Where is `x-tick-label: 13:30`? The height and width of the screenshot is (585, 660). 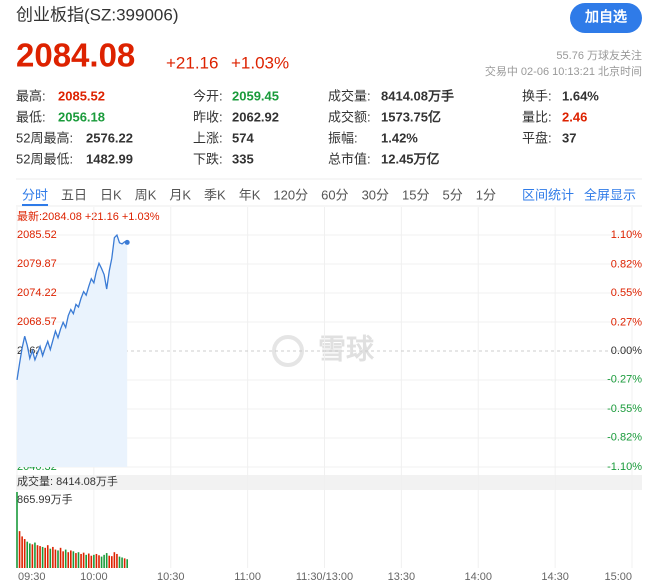
x-tick-label: 13:30 is located at coordinates (402, 577).